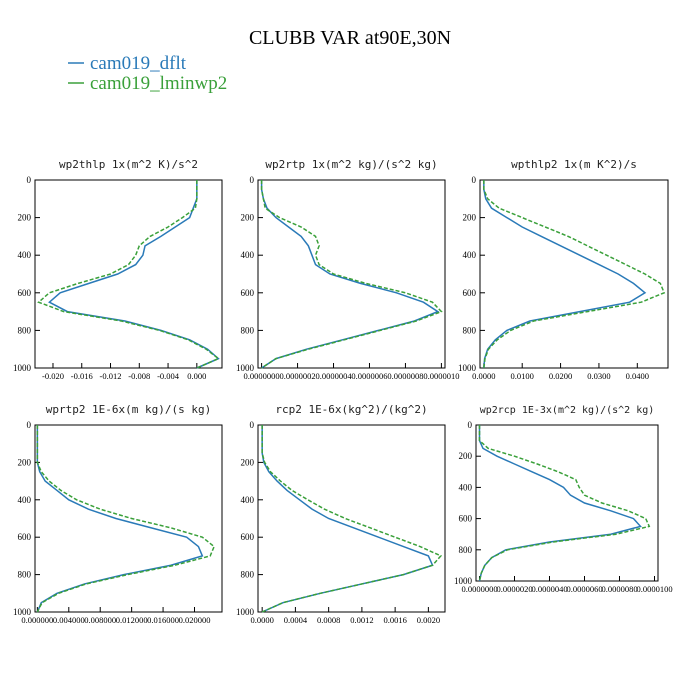  I want to click on x-tick-label: -0.004, so click(168, 376).